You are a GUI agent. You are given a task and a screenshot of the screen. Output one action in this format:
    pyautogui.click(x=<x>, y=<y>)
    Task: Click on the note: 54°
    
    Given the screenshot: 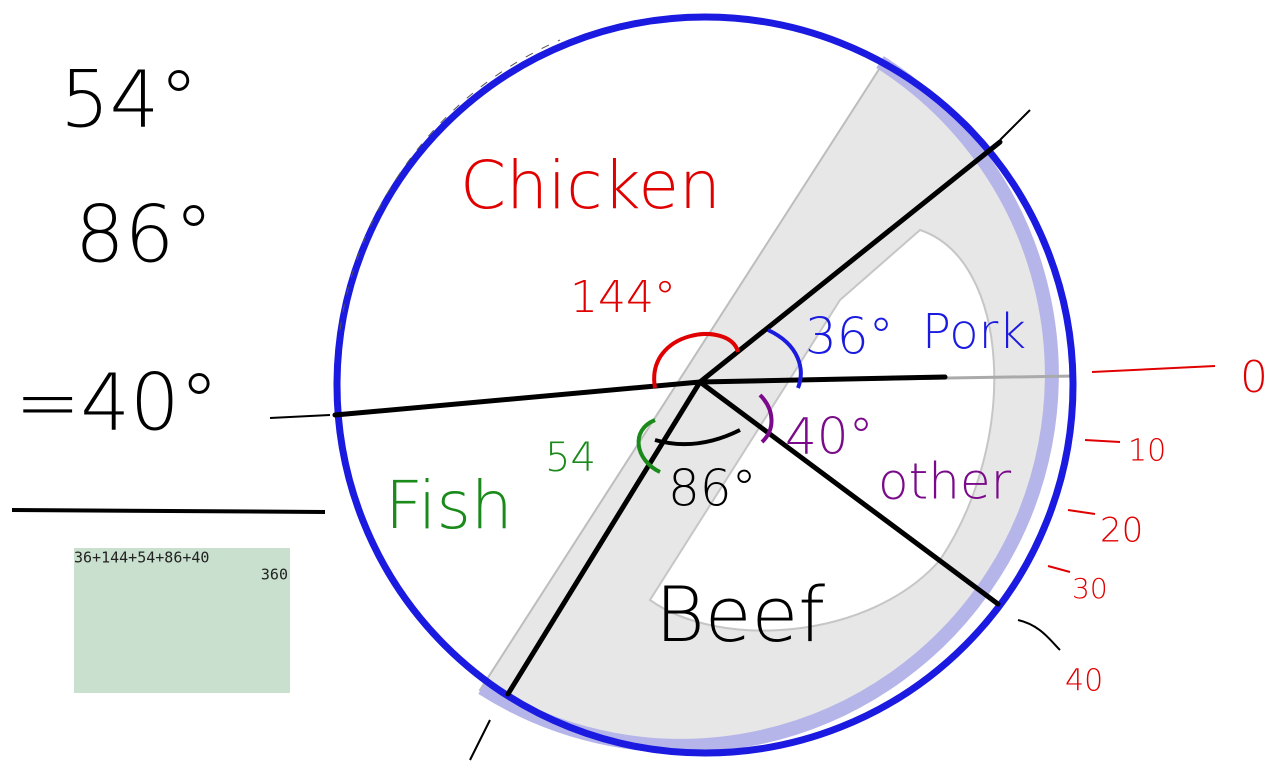 What is the action you would take?
    pyautogui.click(x=129, y=101)
    